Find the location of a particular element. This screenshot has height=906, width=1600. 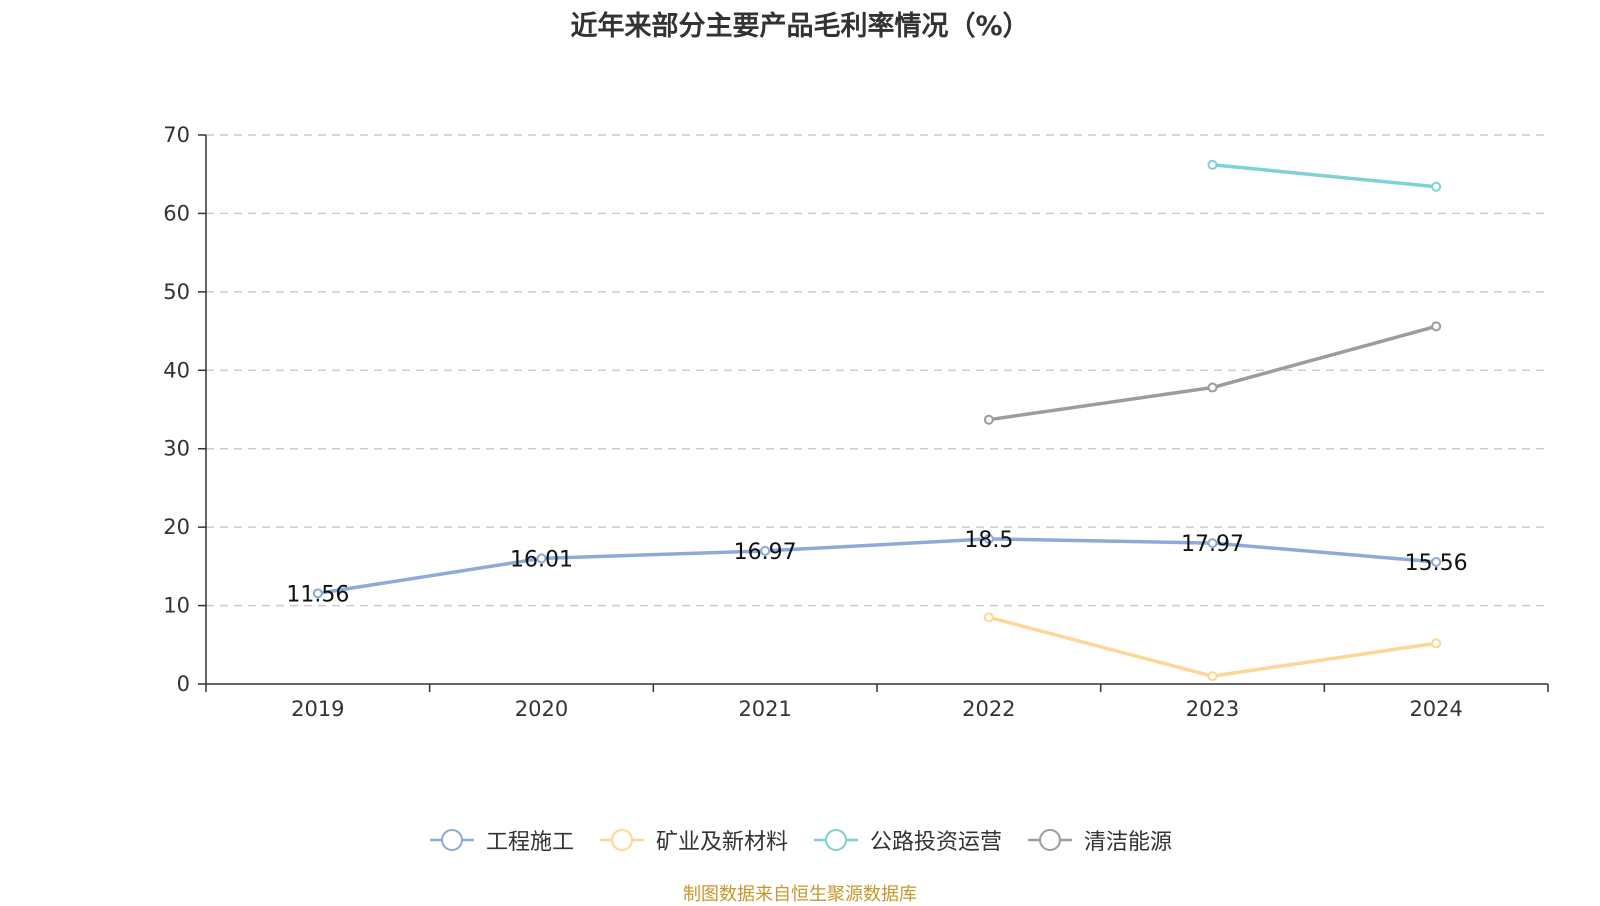

data-label: 15.56 is located at coordinates (1436, 563).